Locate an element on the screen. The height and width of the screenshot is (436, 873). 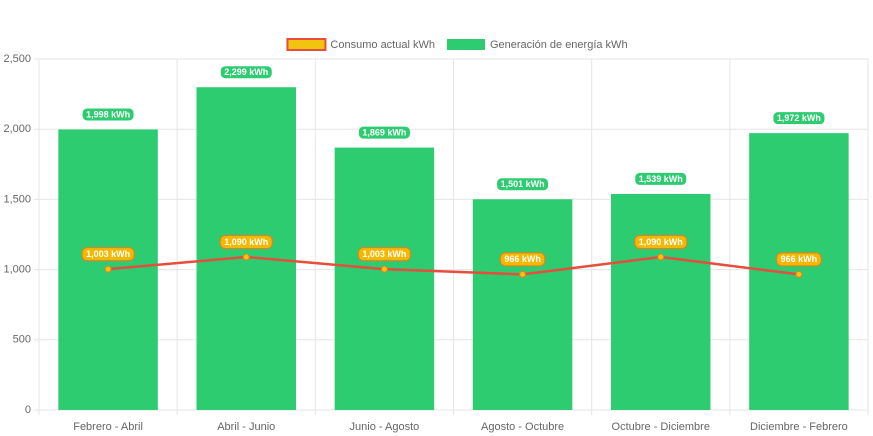
value-label: 1,869 kWh is located at coordinates (384, 132).